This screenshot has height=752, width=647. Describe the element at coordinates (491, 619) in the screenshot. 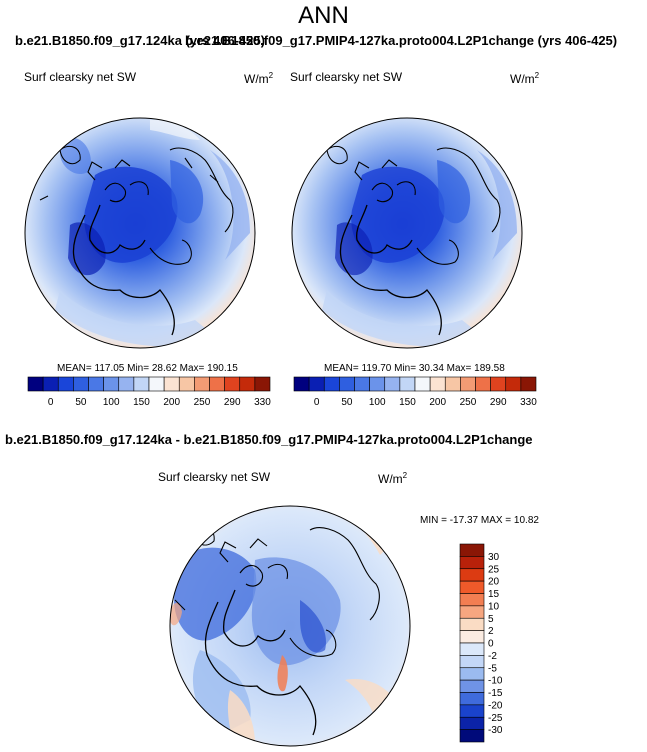

I see `colorbar-tick-label: 5` at that location.